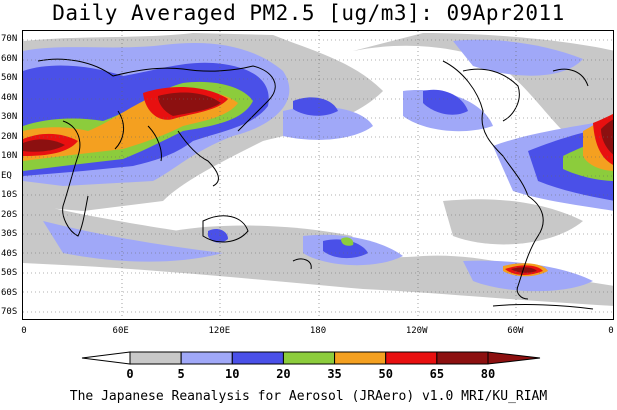 The image size is (617, 410). Describe the element at coordinates (9, 39) in the screenshot. I see `lat-label: 70N` at that location.